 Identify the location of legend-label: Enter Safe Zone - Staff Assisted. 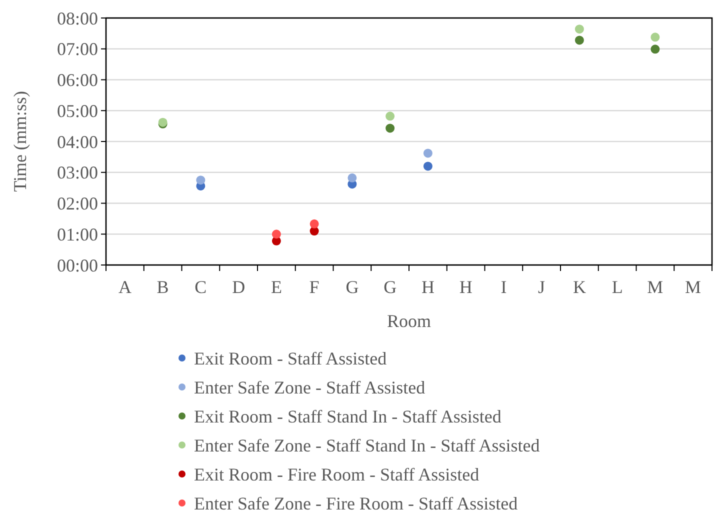
(310, 387).